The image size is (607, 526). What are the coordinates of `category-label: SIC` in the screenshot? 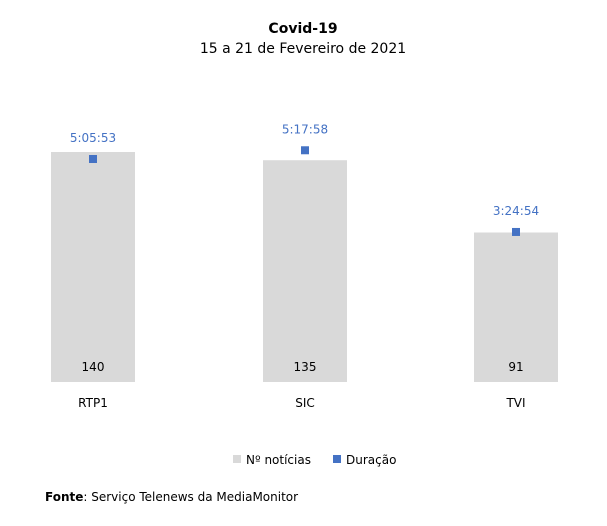 It's located at (305, 403).